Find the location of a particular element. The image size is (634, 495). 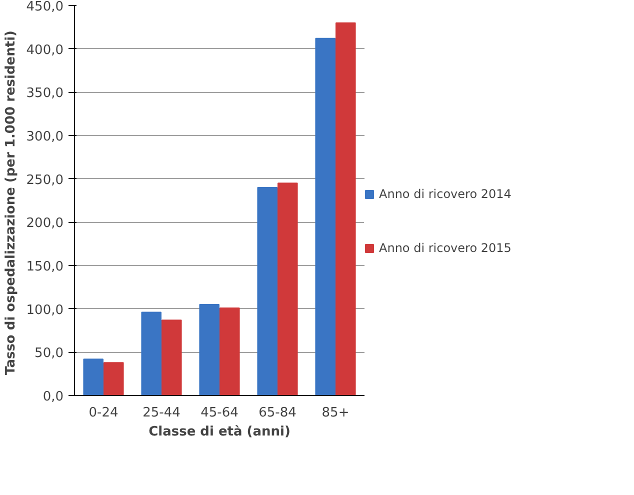

y-tick-label: 50,0 is located at coordinates (49, 354).